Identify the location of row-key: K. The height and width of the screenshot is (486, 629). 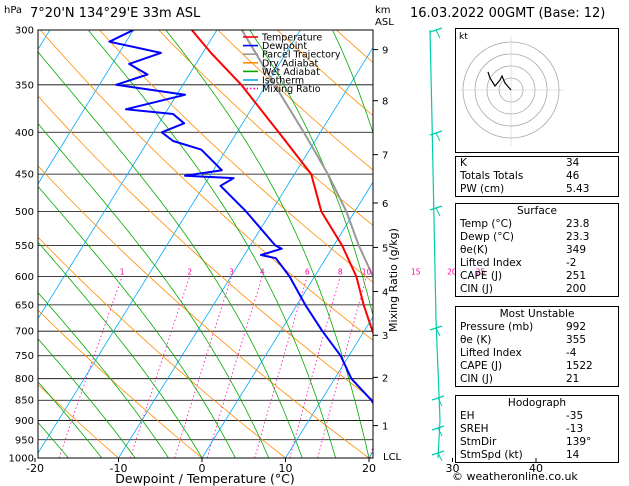
(463, 163).